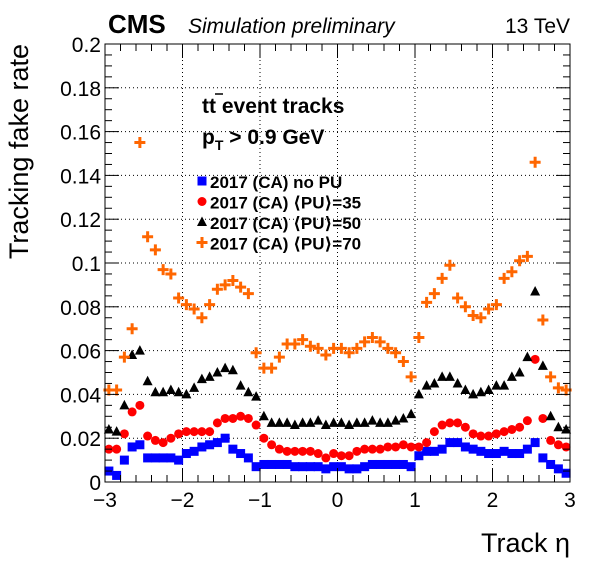 This screenshot has width=596, height=572. Describe the element at coordinates (80, 176) in the screenshot. I see `y-tick-label: 0.14` at that location.